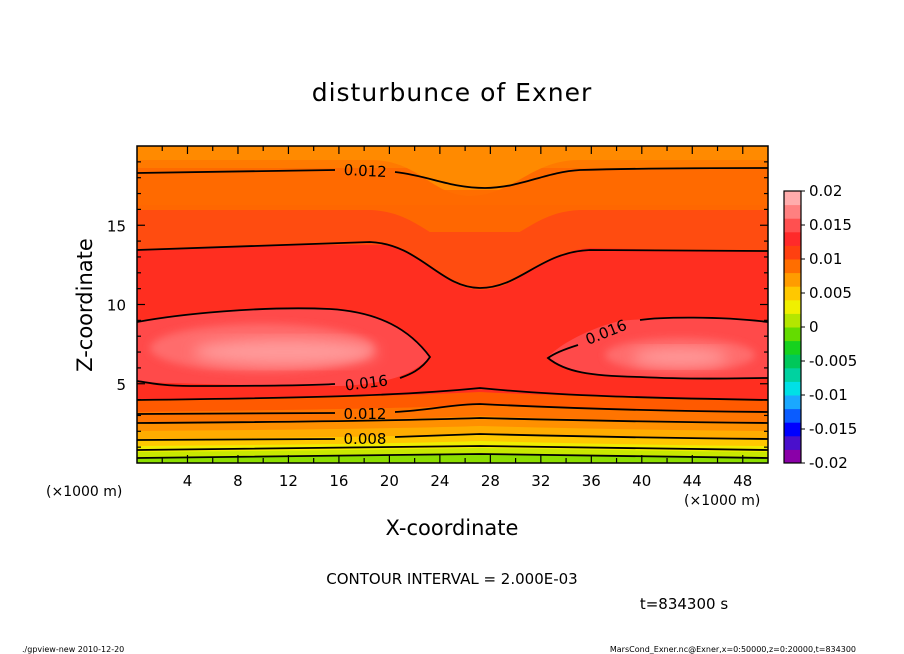 The image size is (904, 654). Describe the element at coordinates (288, 481) in the screenshot. I see `x-tick-label: 12` at that location.